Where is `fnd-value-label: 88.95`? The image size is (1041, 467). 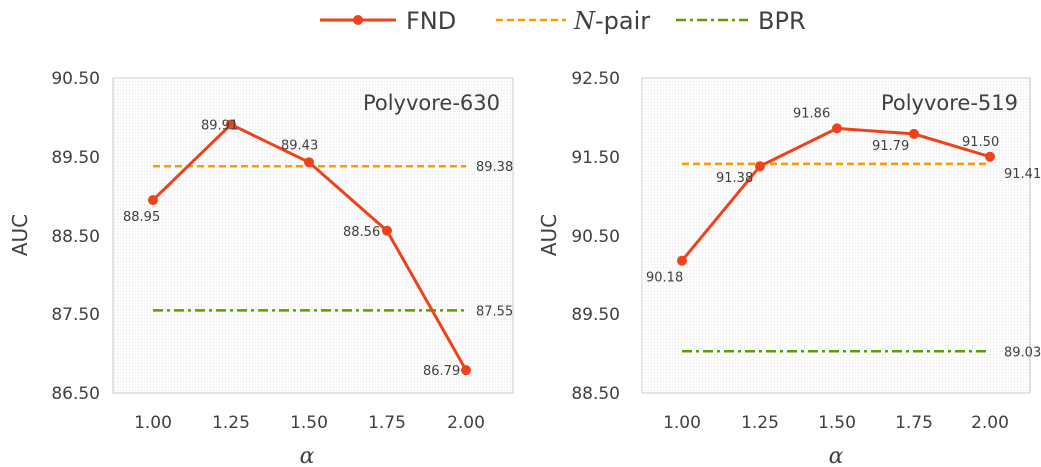
fnd-value-label: 88.95 is located at coordinates (141, 217).